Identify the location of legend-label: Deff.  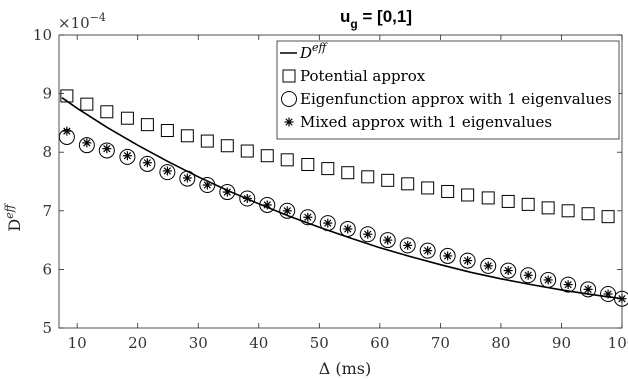
(314, 51).